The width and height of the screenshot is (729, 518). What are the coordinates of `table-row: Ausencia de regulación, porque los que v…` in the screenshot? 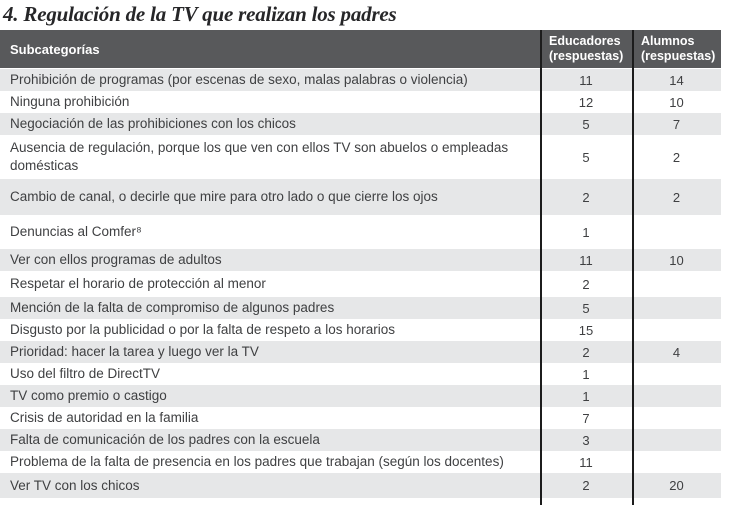 It's located at (360, 157).